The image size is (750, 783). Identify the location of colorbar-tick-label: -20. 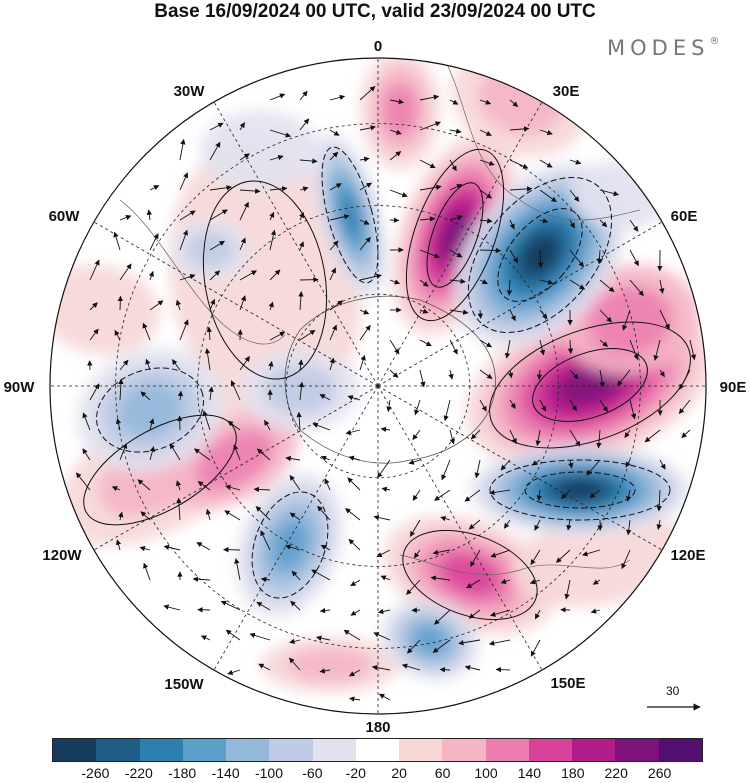
(355, 773).